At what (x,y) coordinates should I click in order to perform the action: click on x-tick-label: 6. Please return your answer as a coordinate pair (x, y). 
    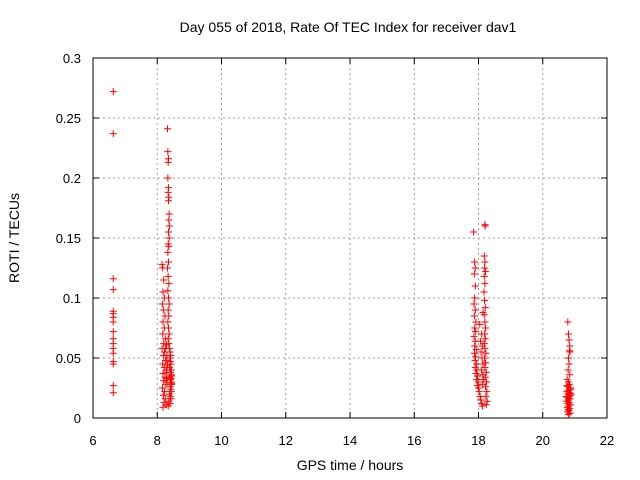
    Looking at the image, I should click on (92, 440).